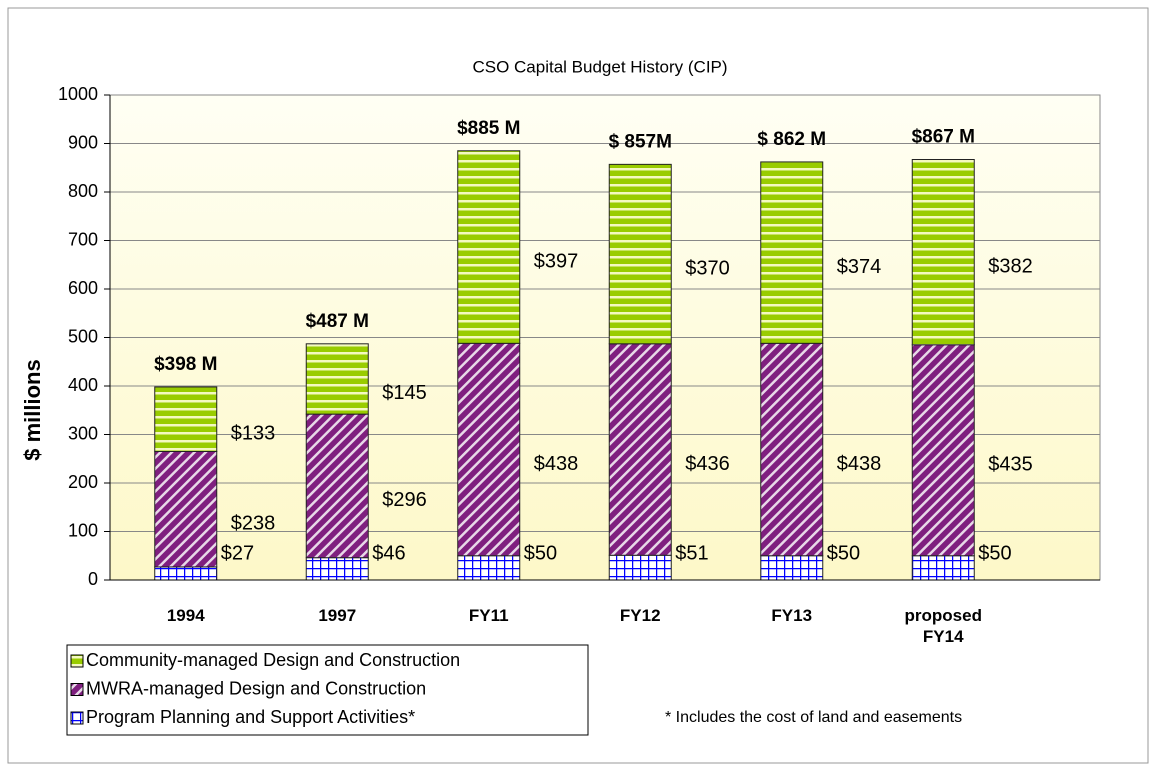  Describe the element at coordinates (337, 615) in the screenshot. I see `x-tick-label: 1997` at that location.